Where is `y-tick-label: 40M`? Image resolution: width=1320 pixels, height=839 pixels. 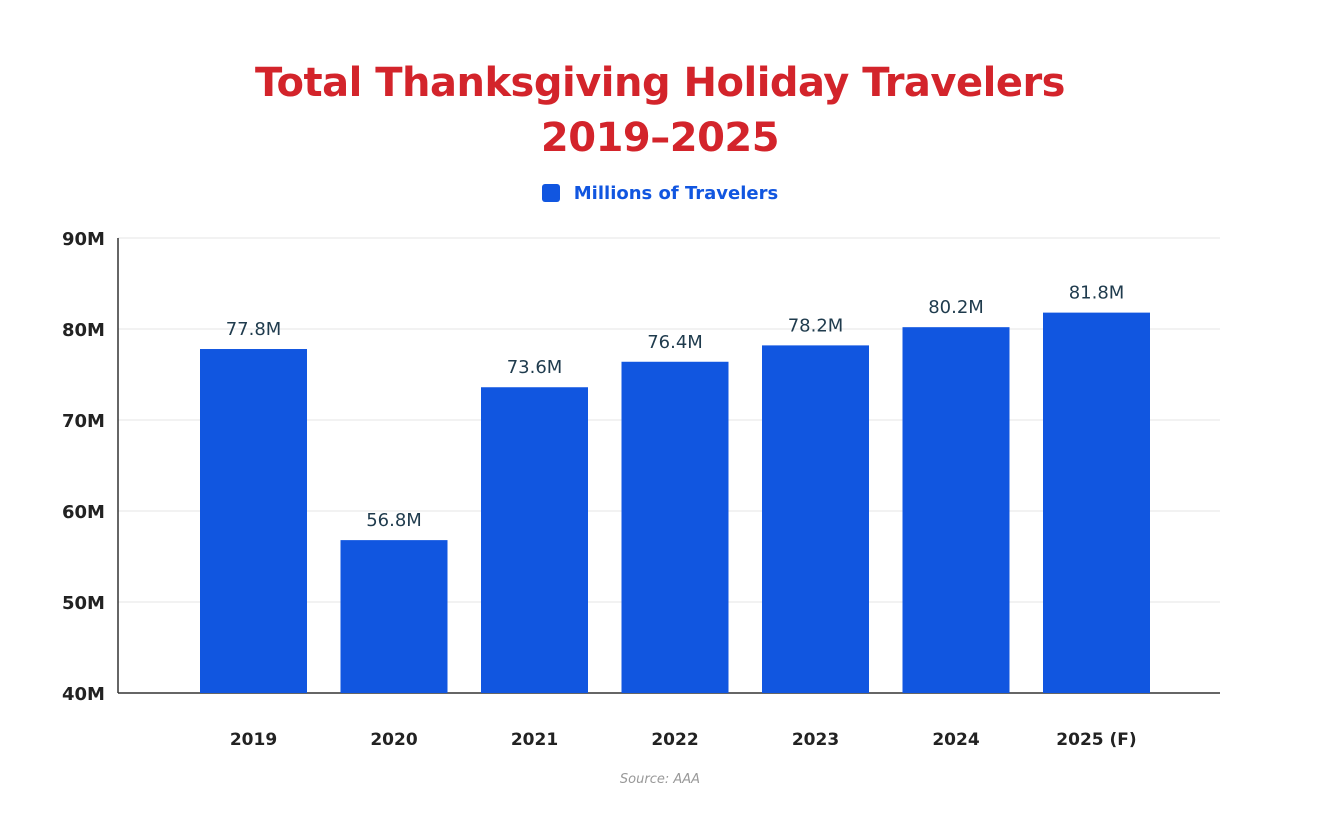
y-tick-label: 40M is located at coordinates (83, 694).